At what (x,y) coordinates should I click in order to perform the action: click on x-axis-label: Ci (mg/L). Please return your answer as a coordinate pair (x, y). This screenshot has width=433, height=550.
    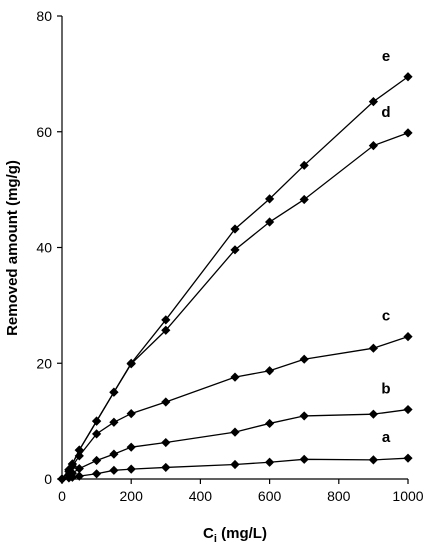
    Looking at the image, I should click on (235, 535).